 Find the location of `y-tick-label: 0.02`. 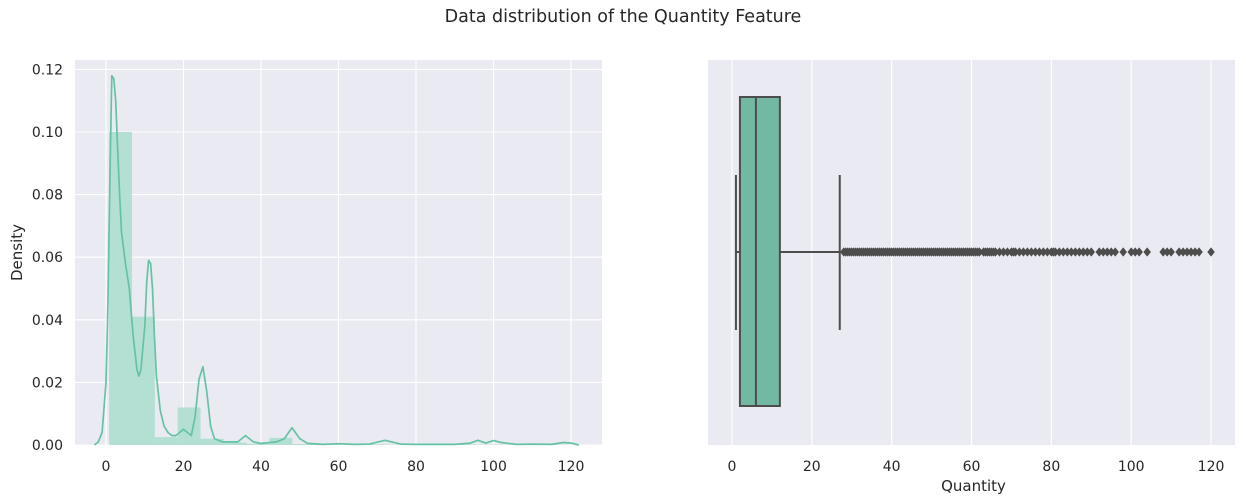

y-tick-label: 0.02 is located at coordinates (47, 383).